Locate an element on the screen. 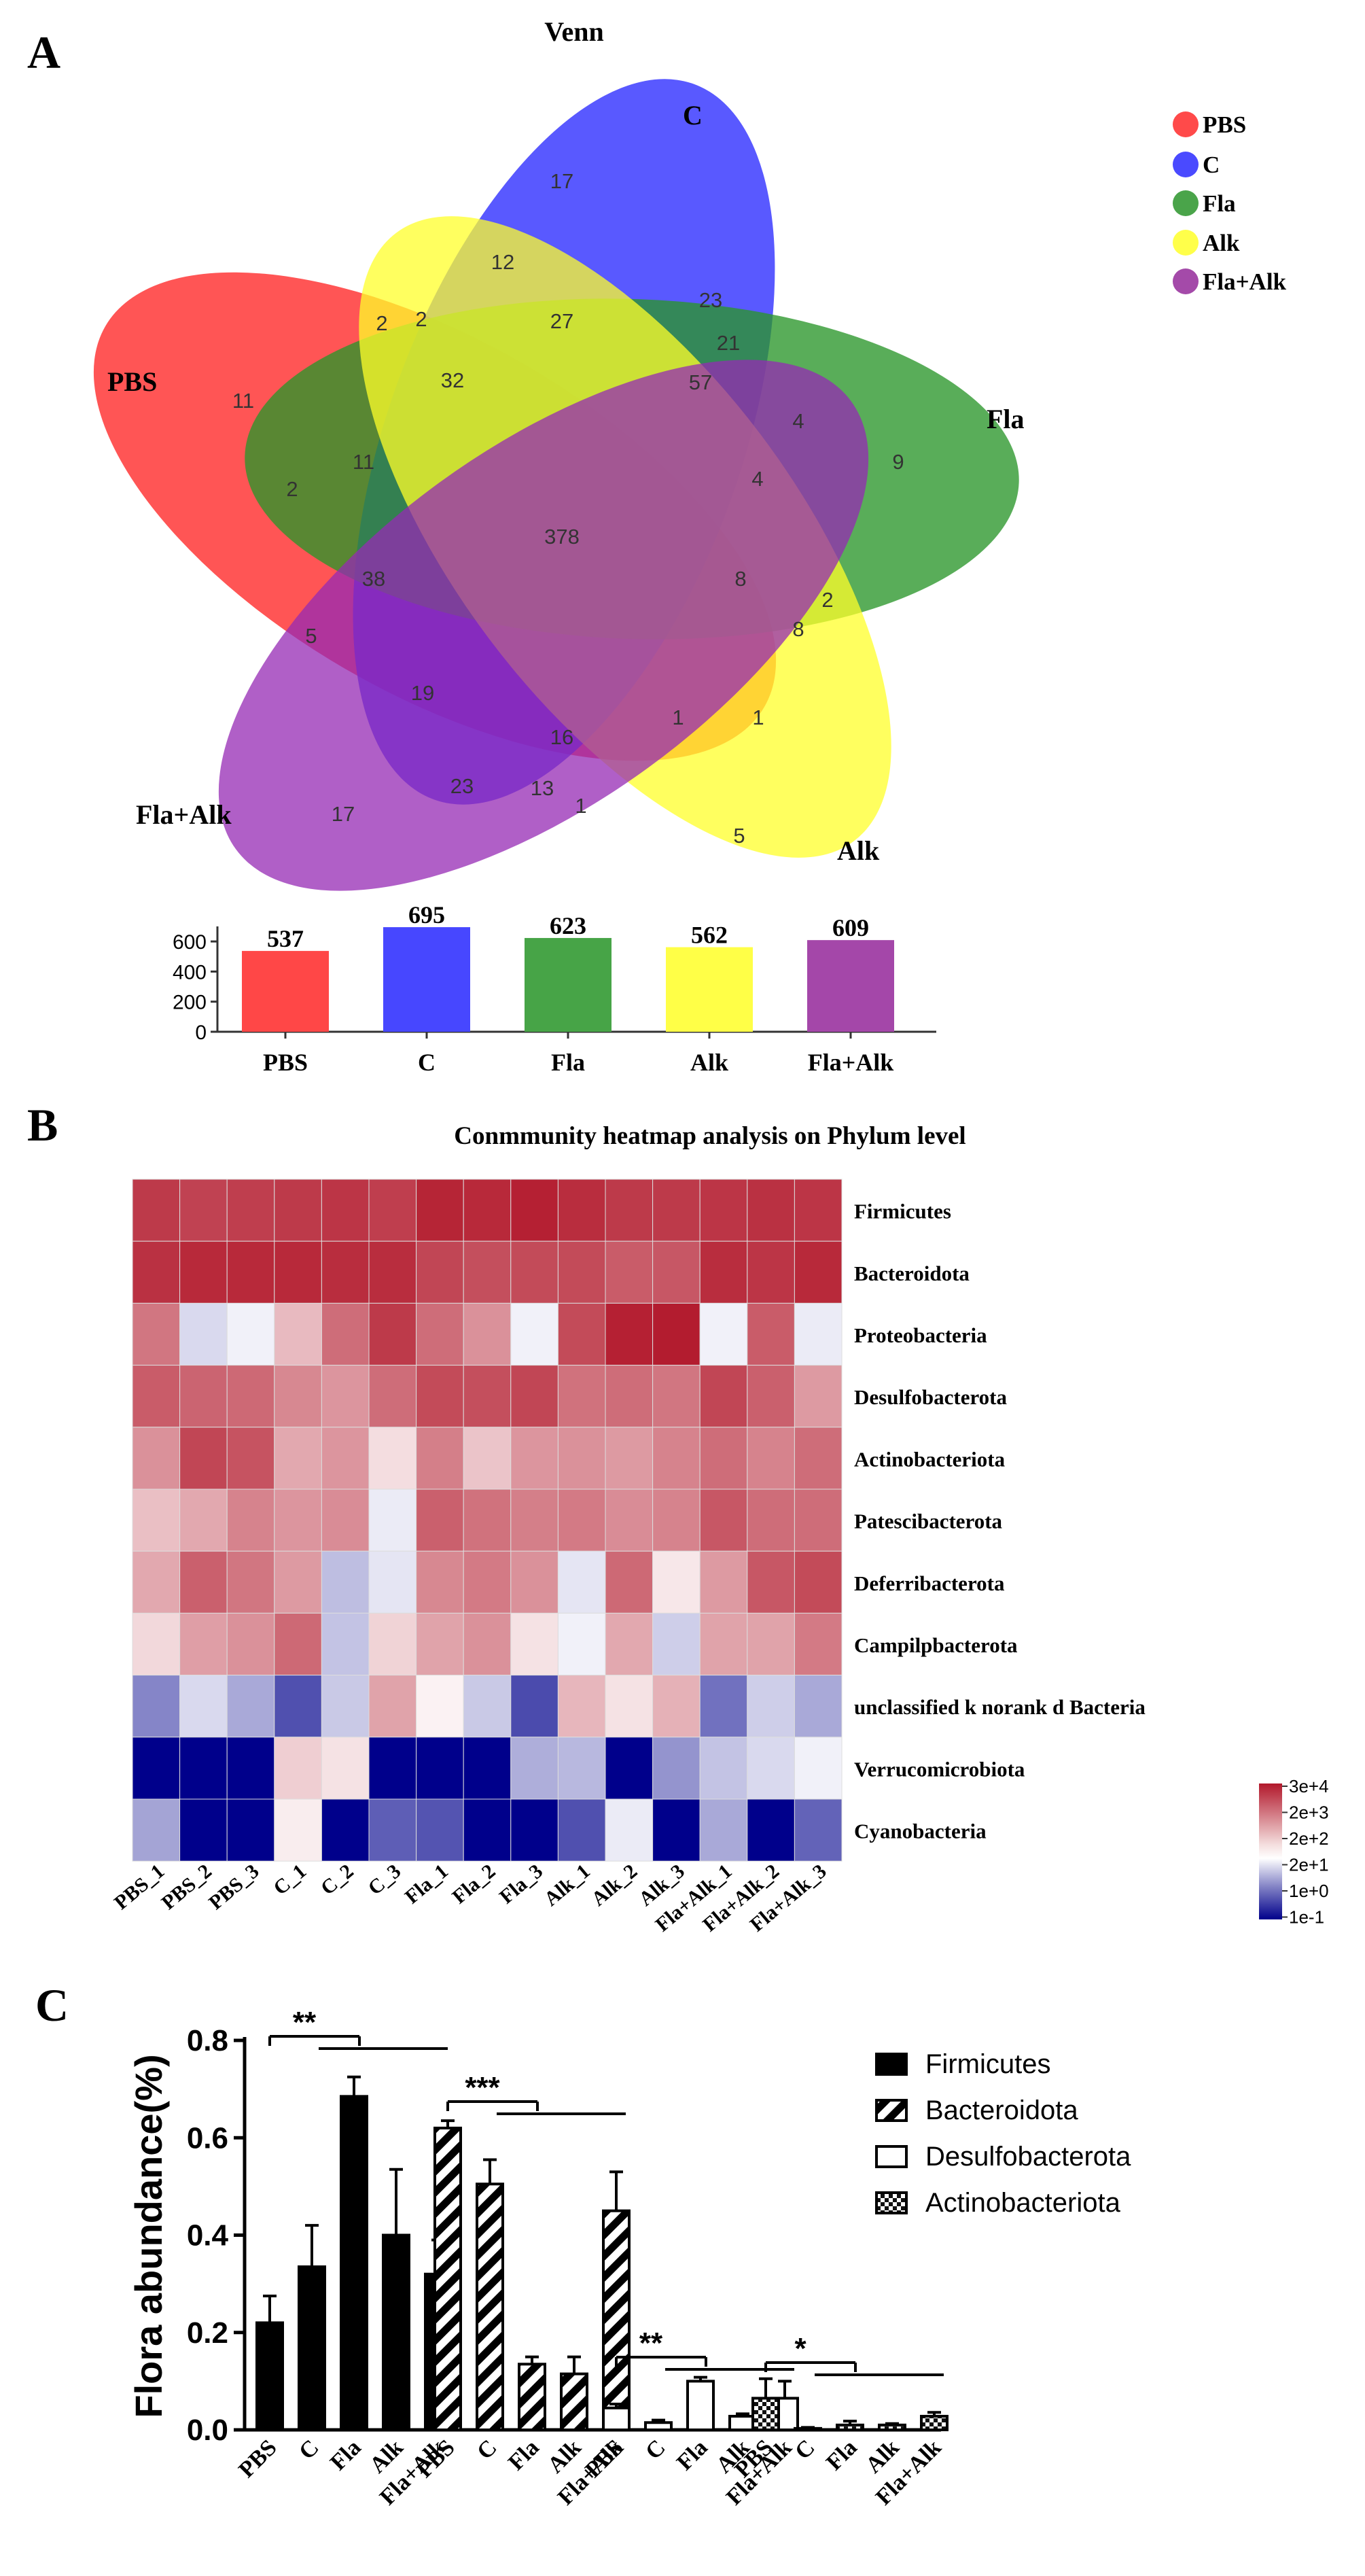 This screenshot has height=2576, width=1365. legend-label-alk: Alk is located at coordinates (1221, 243).